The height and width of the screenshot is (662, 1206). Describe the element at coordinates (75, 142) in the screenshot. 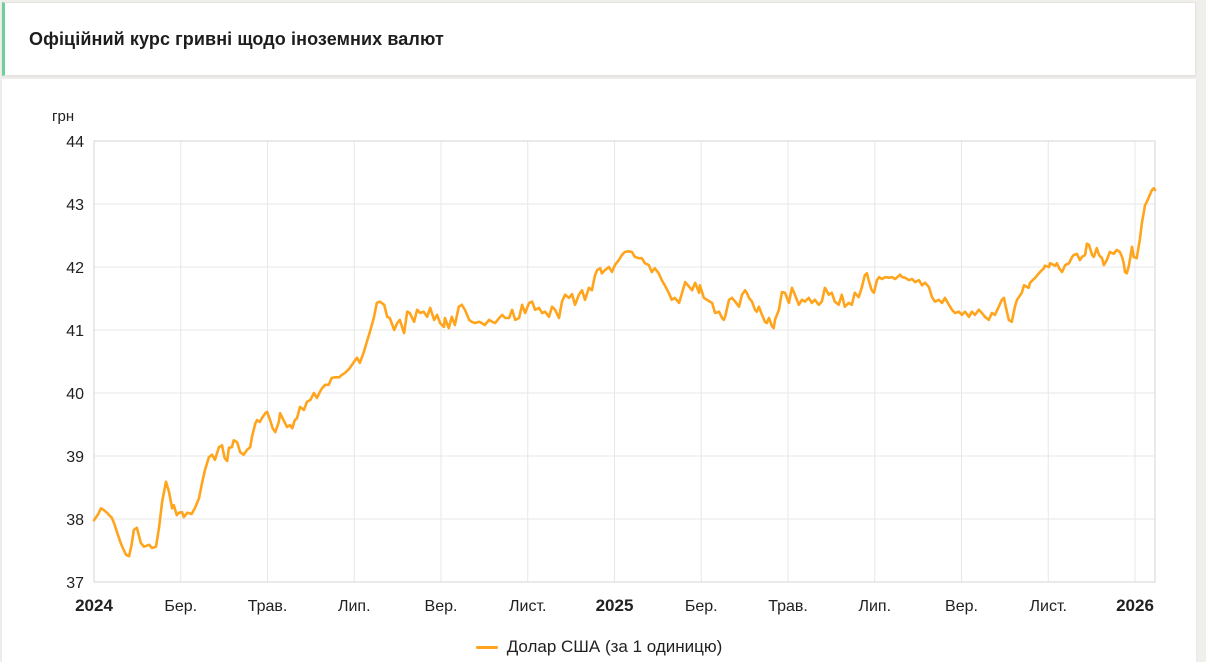

I see `y-tick-label: 44` at that location.